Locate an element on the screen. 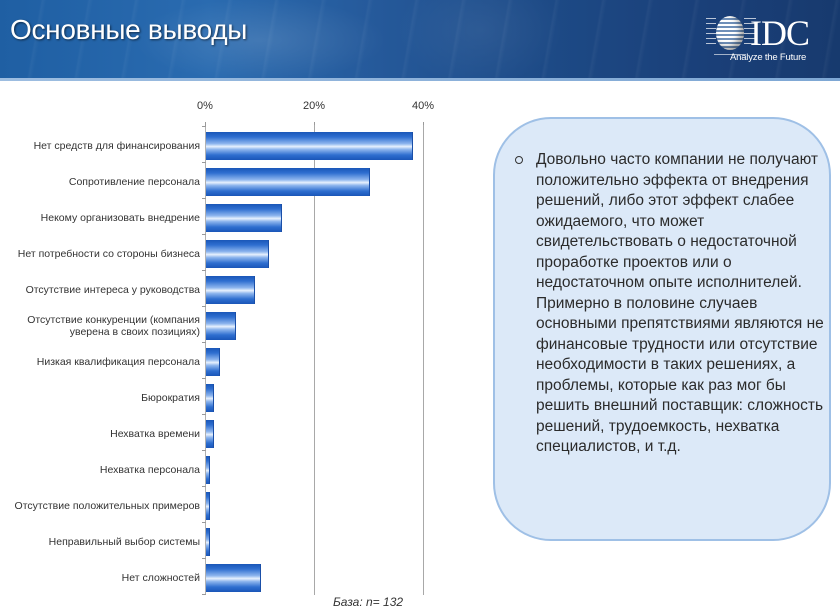  chart-row: Отсутствие положительных примеров is located at coordinates (235, 506).